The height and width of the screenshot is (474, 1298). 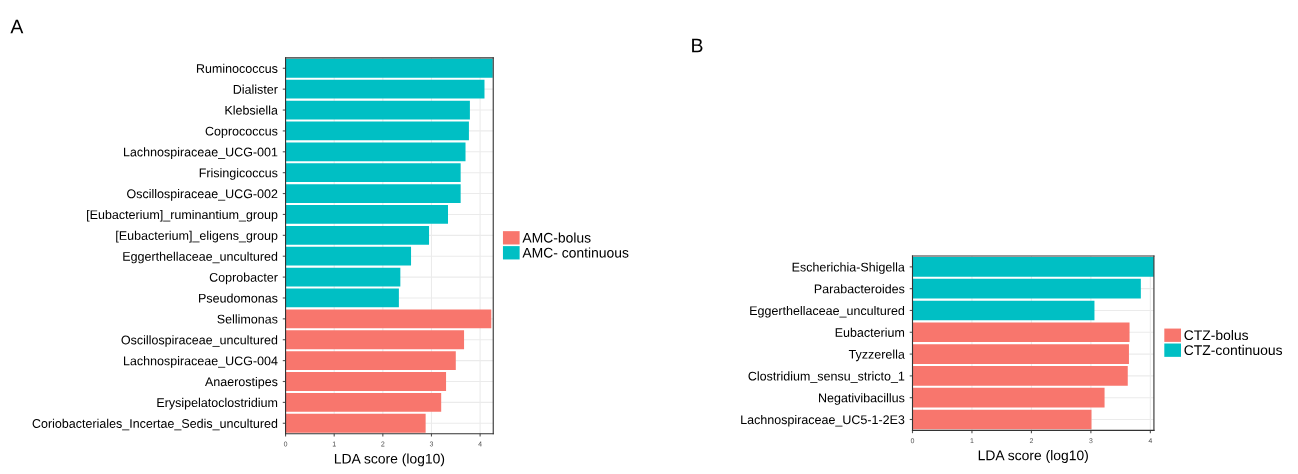 What do you see at coordinates (199, 341) in the screenshot?
I see `y-tick-label: Oscillospiraceae_uncultured` at bounding box center [199, 341].